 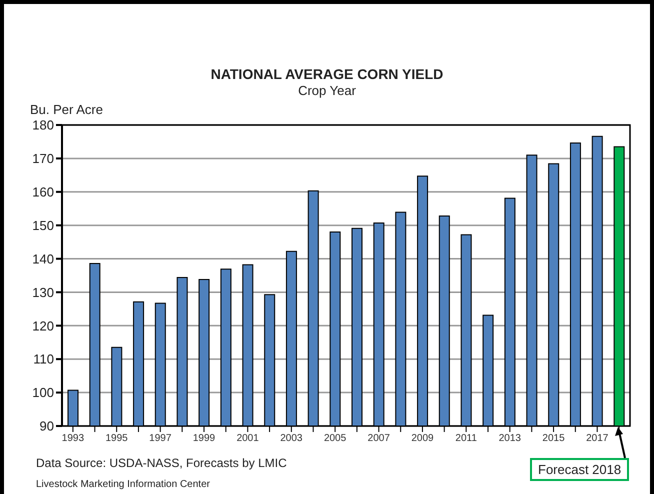 What do you see at coordinates (597, 438) in the screenshot?
I see `x-tick-label: 2017` at bounding box center [597, 438].